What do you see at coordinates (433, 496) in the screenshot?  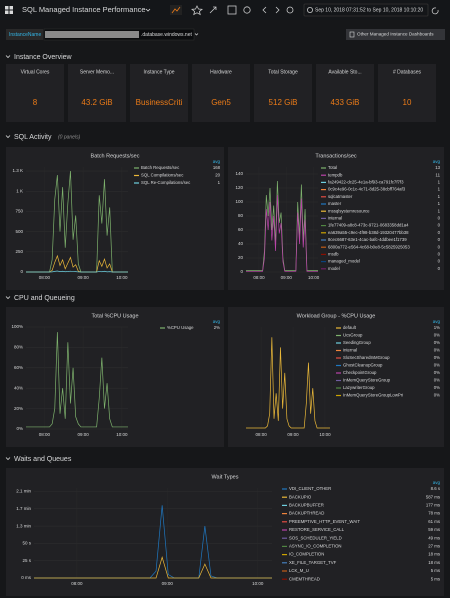 I see `legend-avg: 587 ms` at bounding box center [433, 496].